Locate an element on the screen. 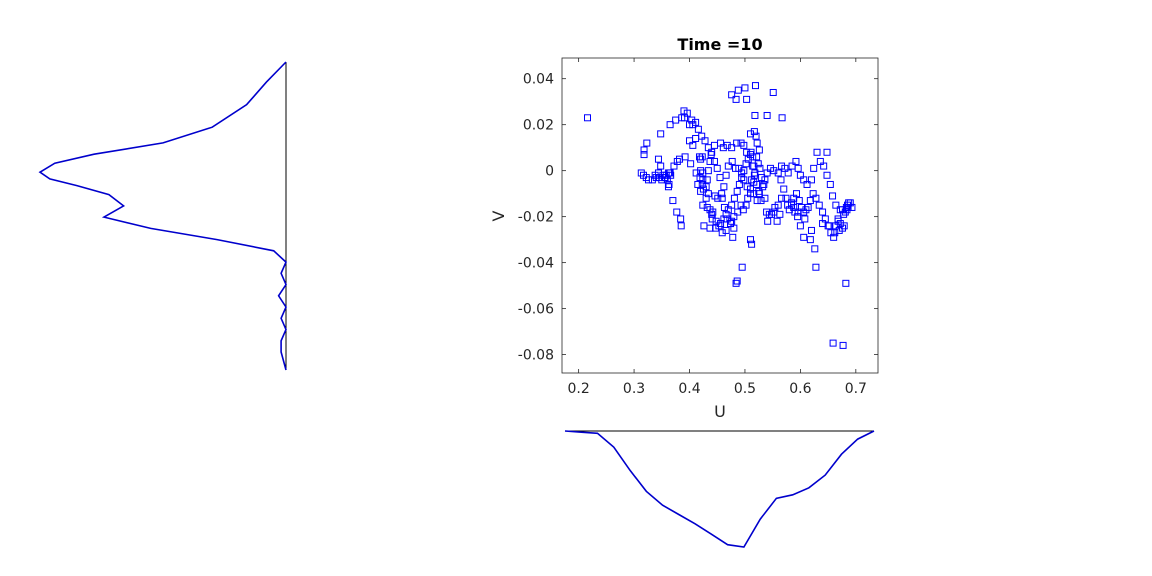  x-tick-label: 0.5 is located at coordinates (745, 389).